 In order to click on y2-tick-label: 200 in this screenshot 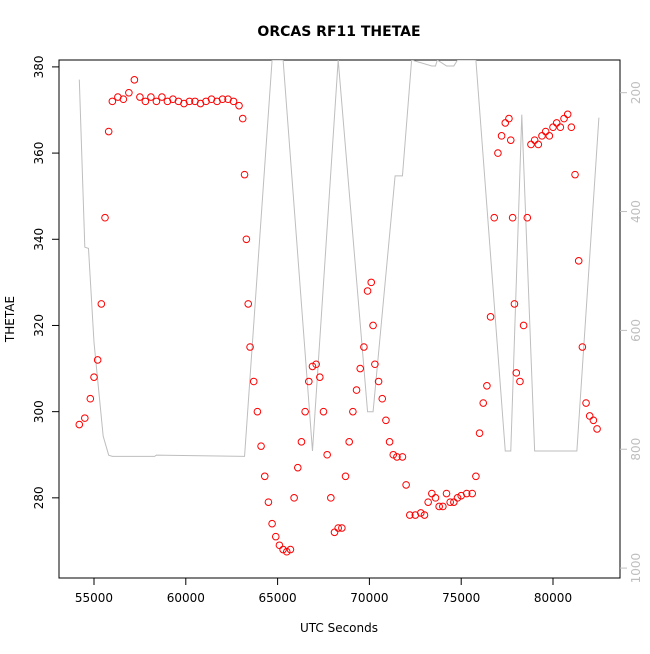, I will do `click(636, 92)`.